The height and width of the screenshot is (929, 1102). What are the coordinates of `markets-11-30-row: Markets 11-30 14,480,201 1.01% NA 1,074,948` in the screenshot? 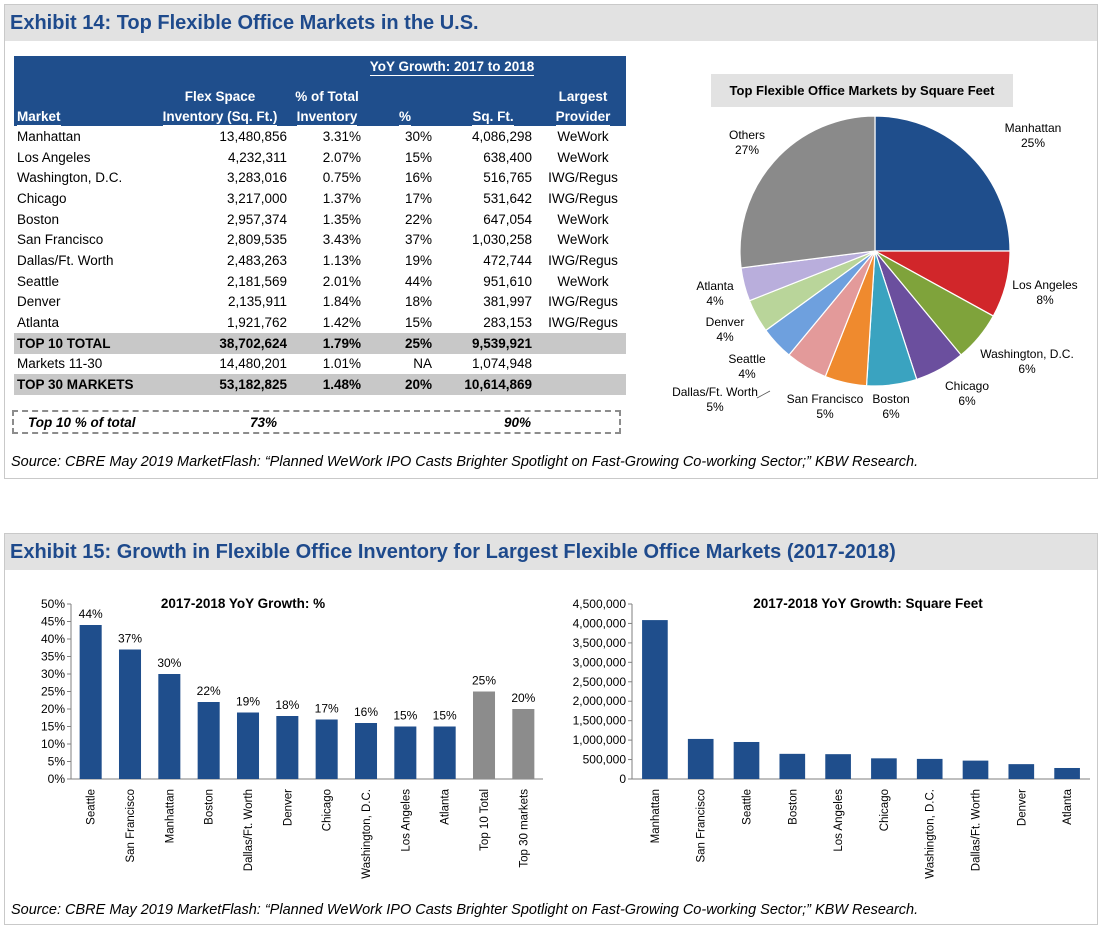 It's located at (320, 364).